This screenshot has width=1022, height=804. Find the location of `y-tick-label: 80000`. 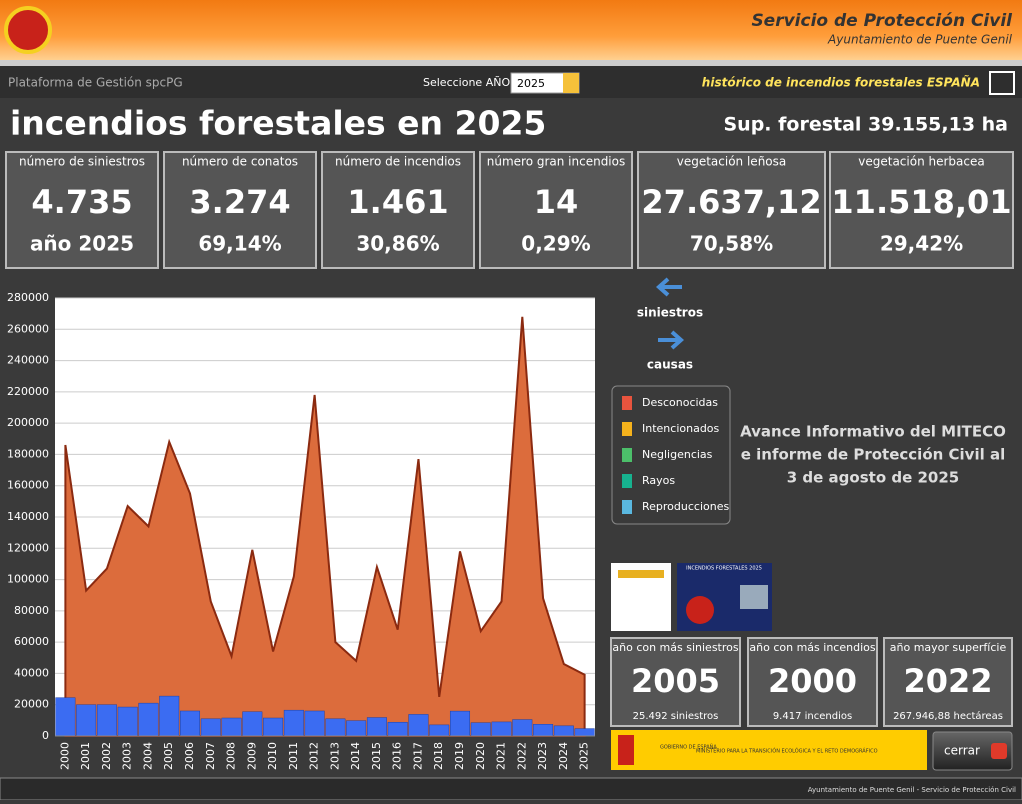

y-tick-label: 80000 is located at coordinates (31, 610).